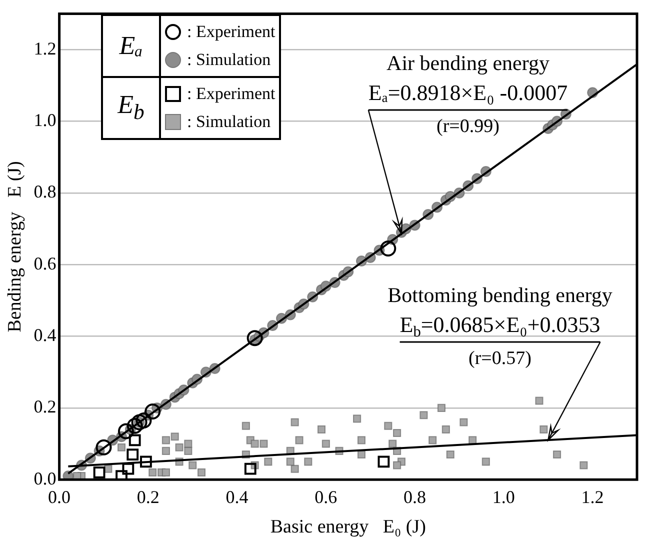 The image size is (646, 543). Describe the element at coordinates (503, 497) in the screenshot. I see `x-tick-label: 1.0` at that location.